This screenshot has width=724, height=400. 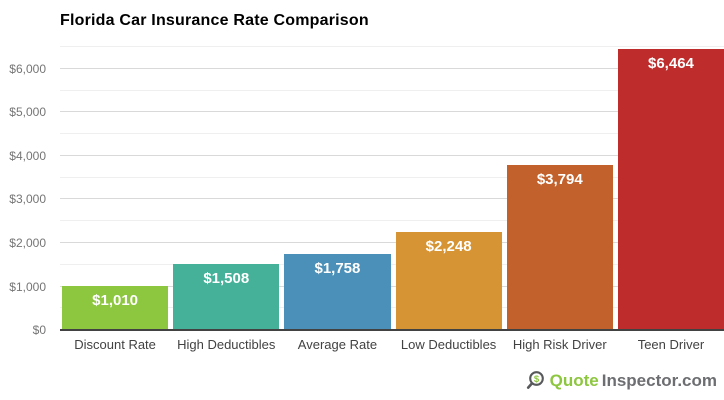 What do you see at coordinates (27, 112) in the screenshot?
I see `y-axis-tick-label: $5,000` at bounding box center [27, 112].